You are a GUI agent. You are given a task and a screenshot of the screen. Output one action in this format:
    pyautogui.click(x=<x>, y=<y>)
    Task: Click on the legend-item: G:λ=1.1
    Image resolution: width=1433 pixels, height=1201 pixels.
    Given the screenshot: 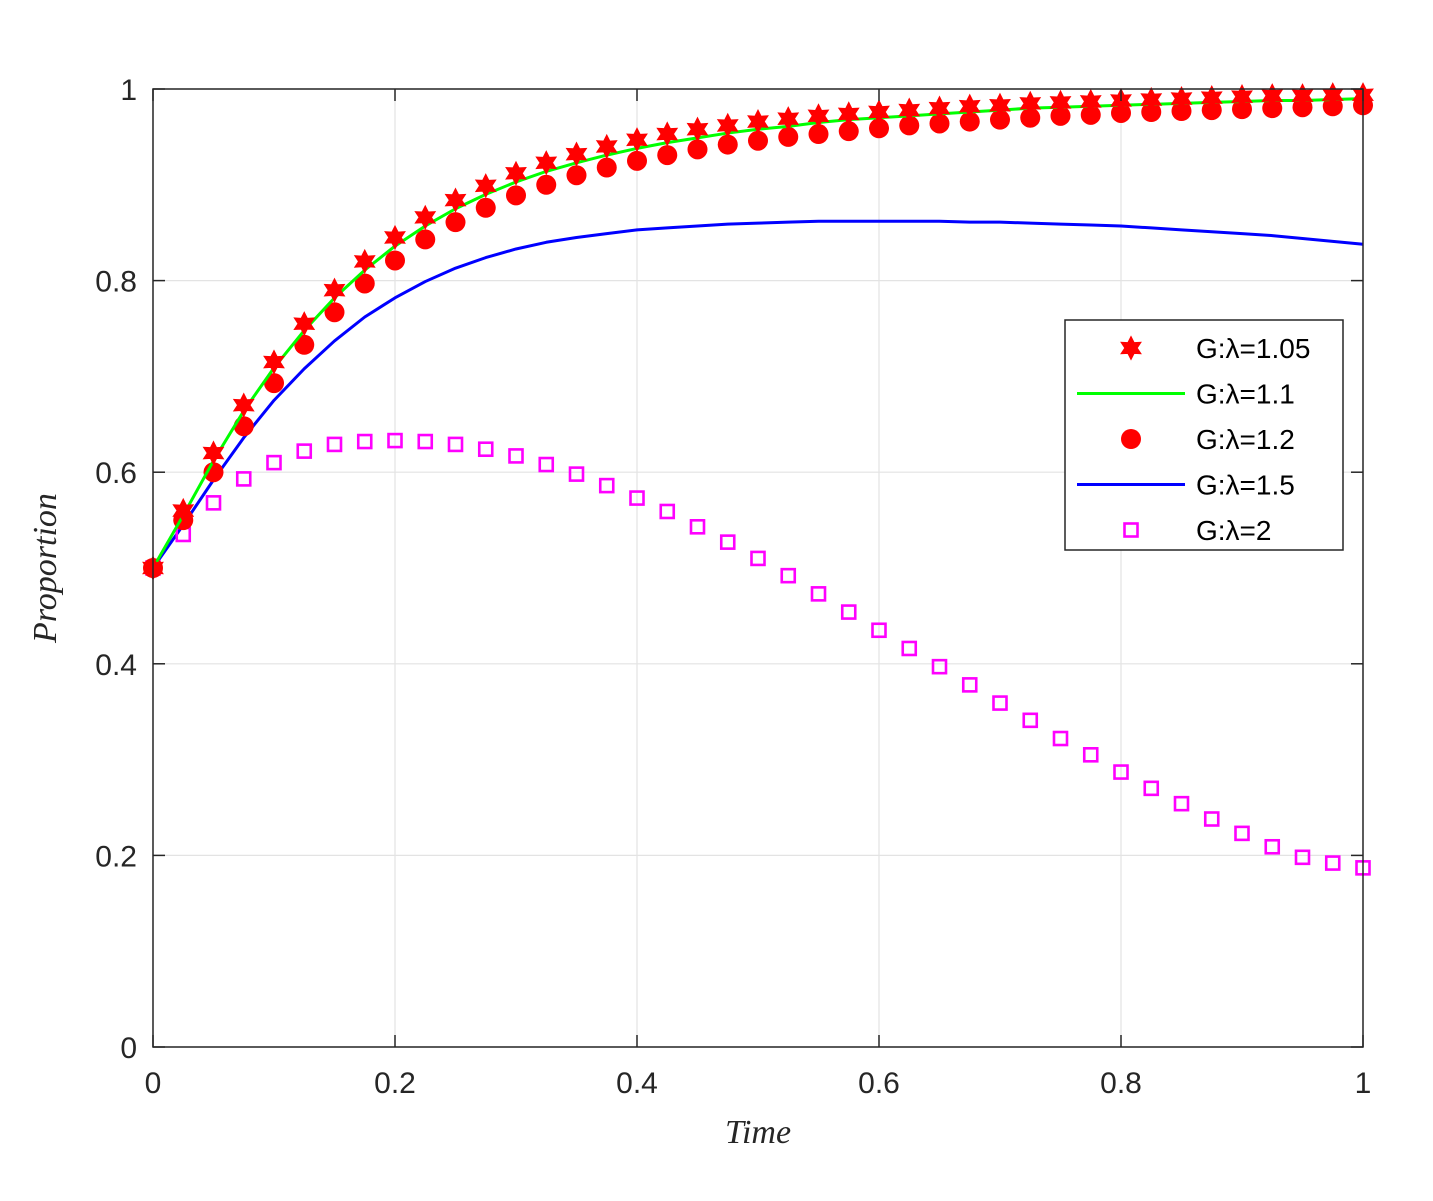 What is the action you would take?
    pyautogui.click(x=1186, y=394)
    